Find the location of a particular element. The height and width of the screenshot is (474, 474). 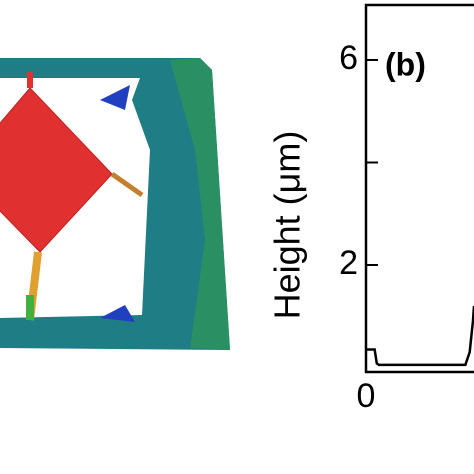

y-tick-label: 2 is located at coordinates (348, 263).